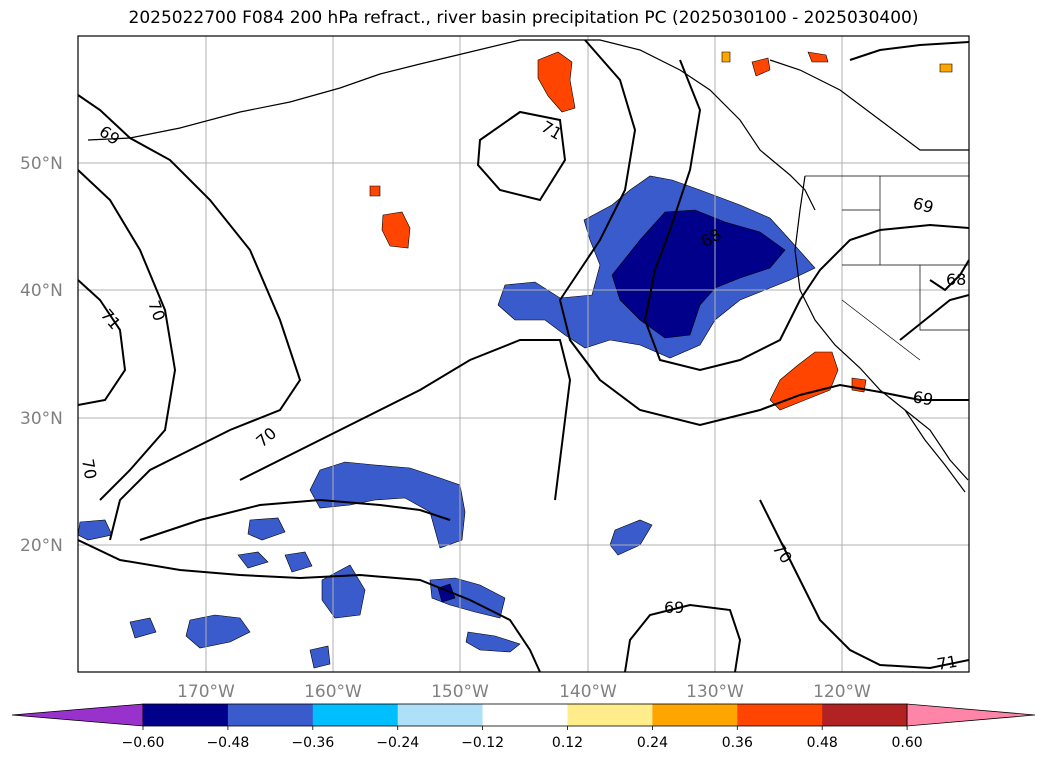  What do you see at coordinates (396, 230) in the screenshot?
I see `positive-region-central-pacific` at bounding box center [396, 230].